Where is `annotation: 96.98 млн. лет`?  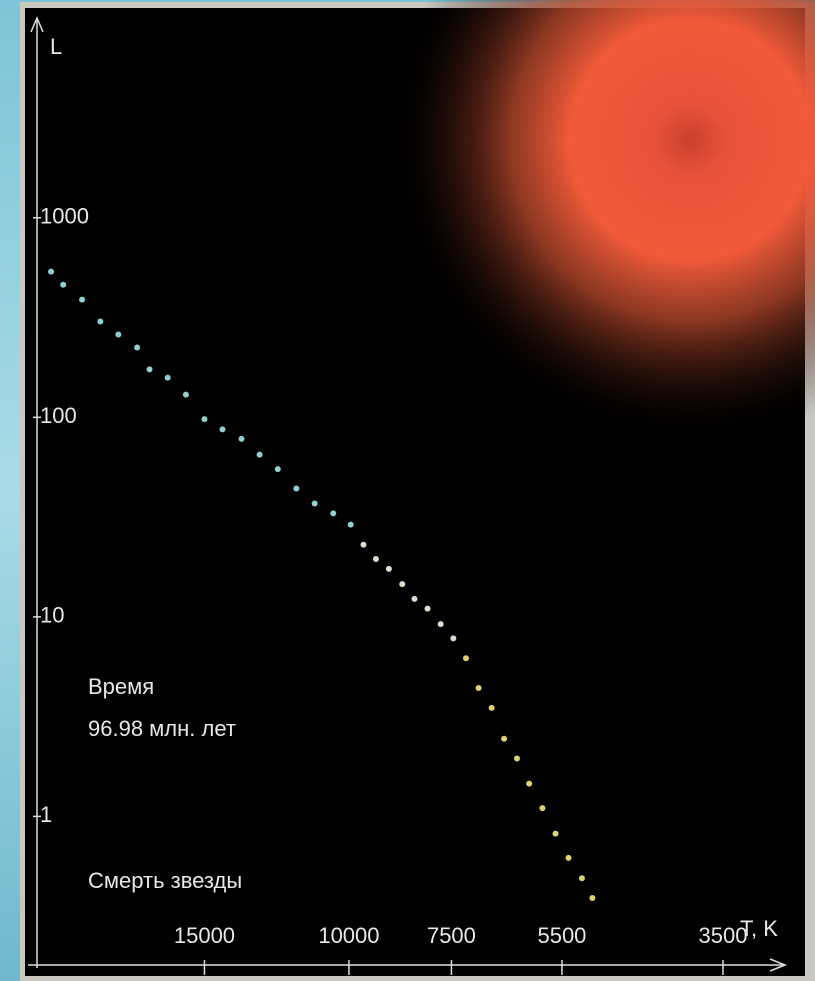
annotation: 96.98 млн. лет is located at coordinates (162, 728).